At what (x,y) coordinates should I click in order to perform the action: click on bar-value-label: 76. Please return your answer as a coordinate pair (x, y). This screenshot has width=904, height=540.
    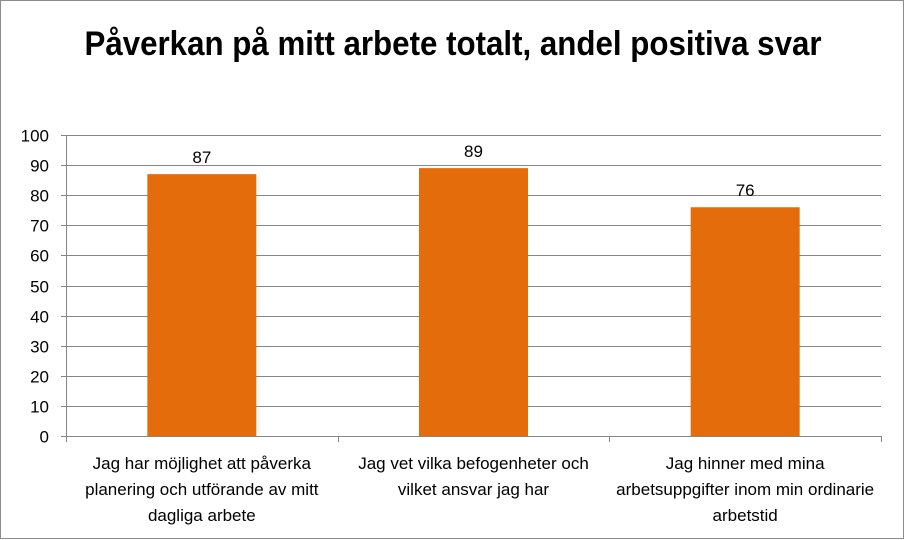
    Looking at the image, I should click on (745, 190).